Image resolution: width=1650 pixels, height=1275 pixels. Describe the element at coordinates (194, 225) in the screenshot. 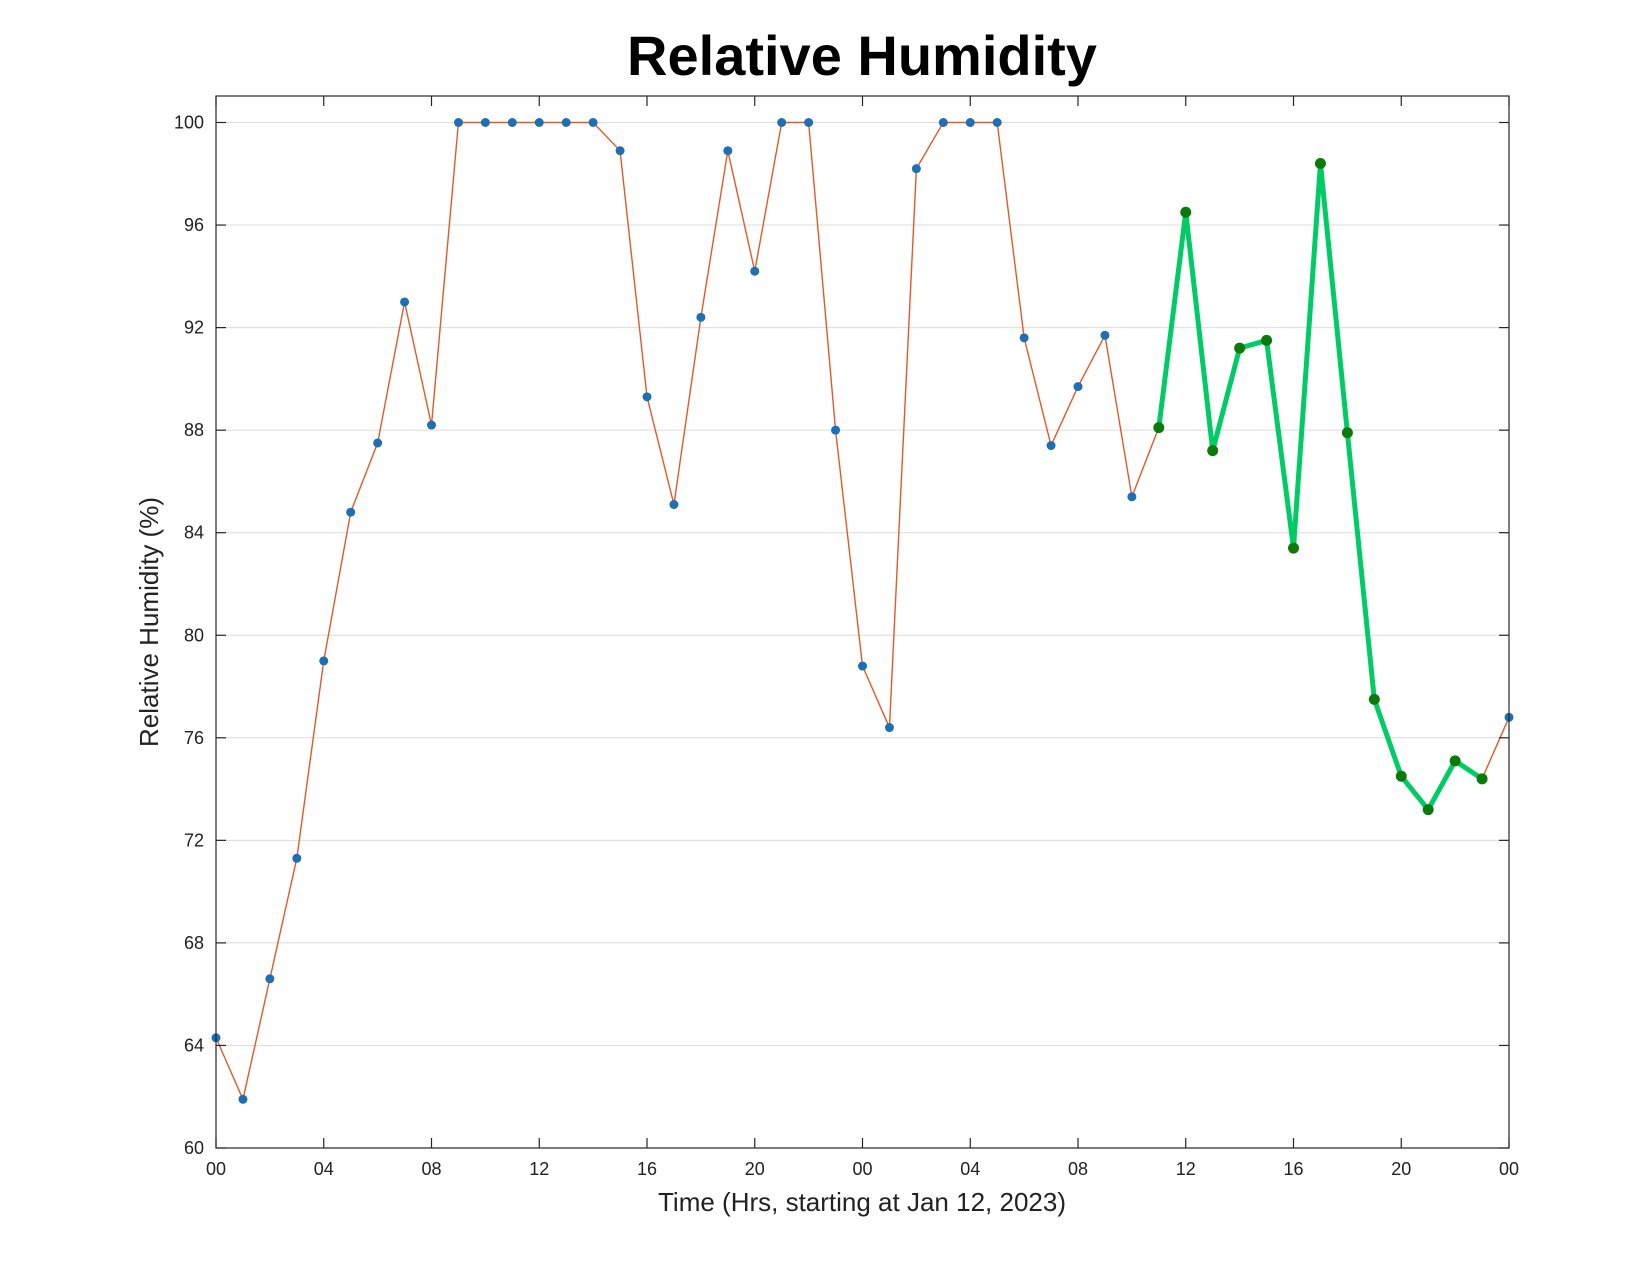

I see `y-tick-label: 96` at that location.